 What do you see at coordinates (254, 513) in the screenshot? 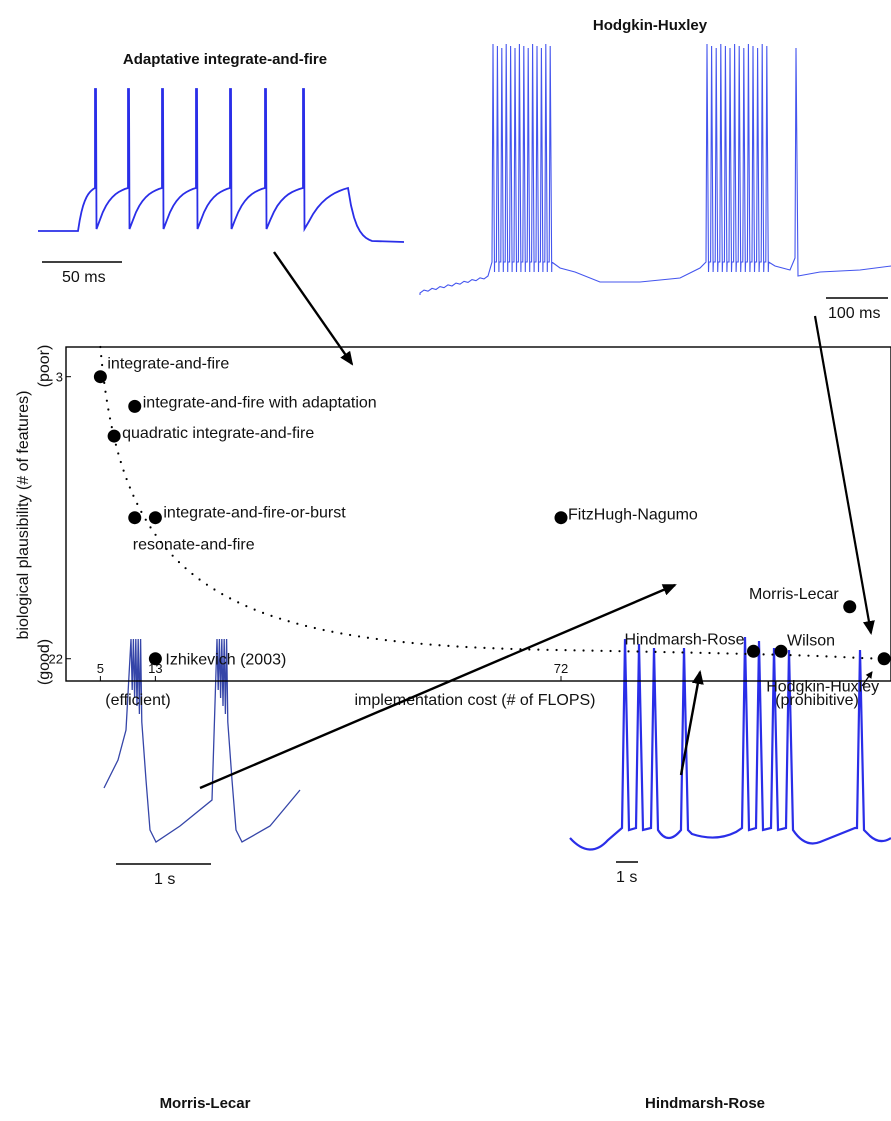
I see `model-point-label: integrate-and-fire-or-burst` at bounding box center [254, 513].